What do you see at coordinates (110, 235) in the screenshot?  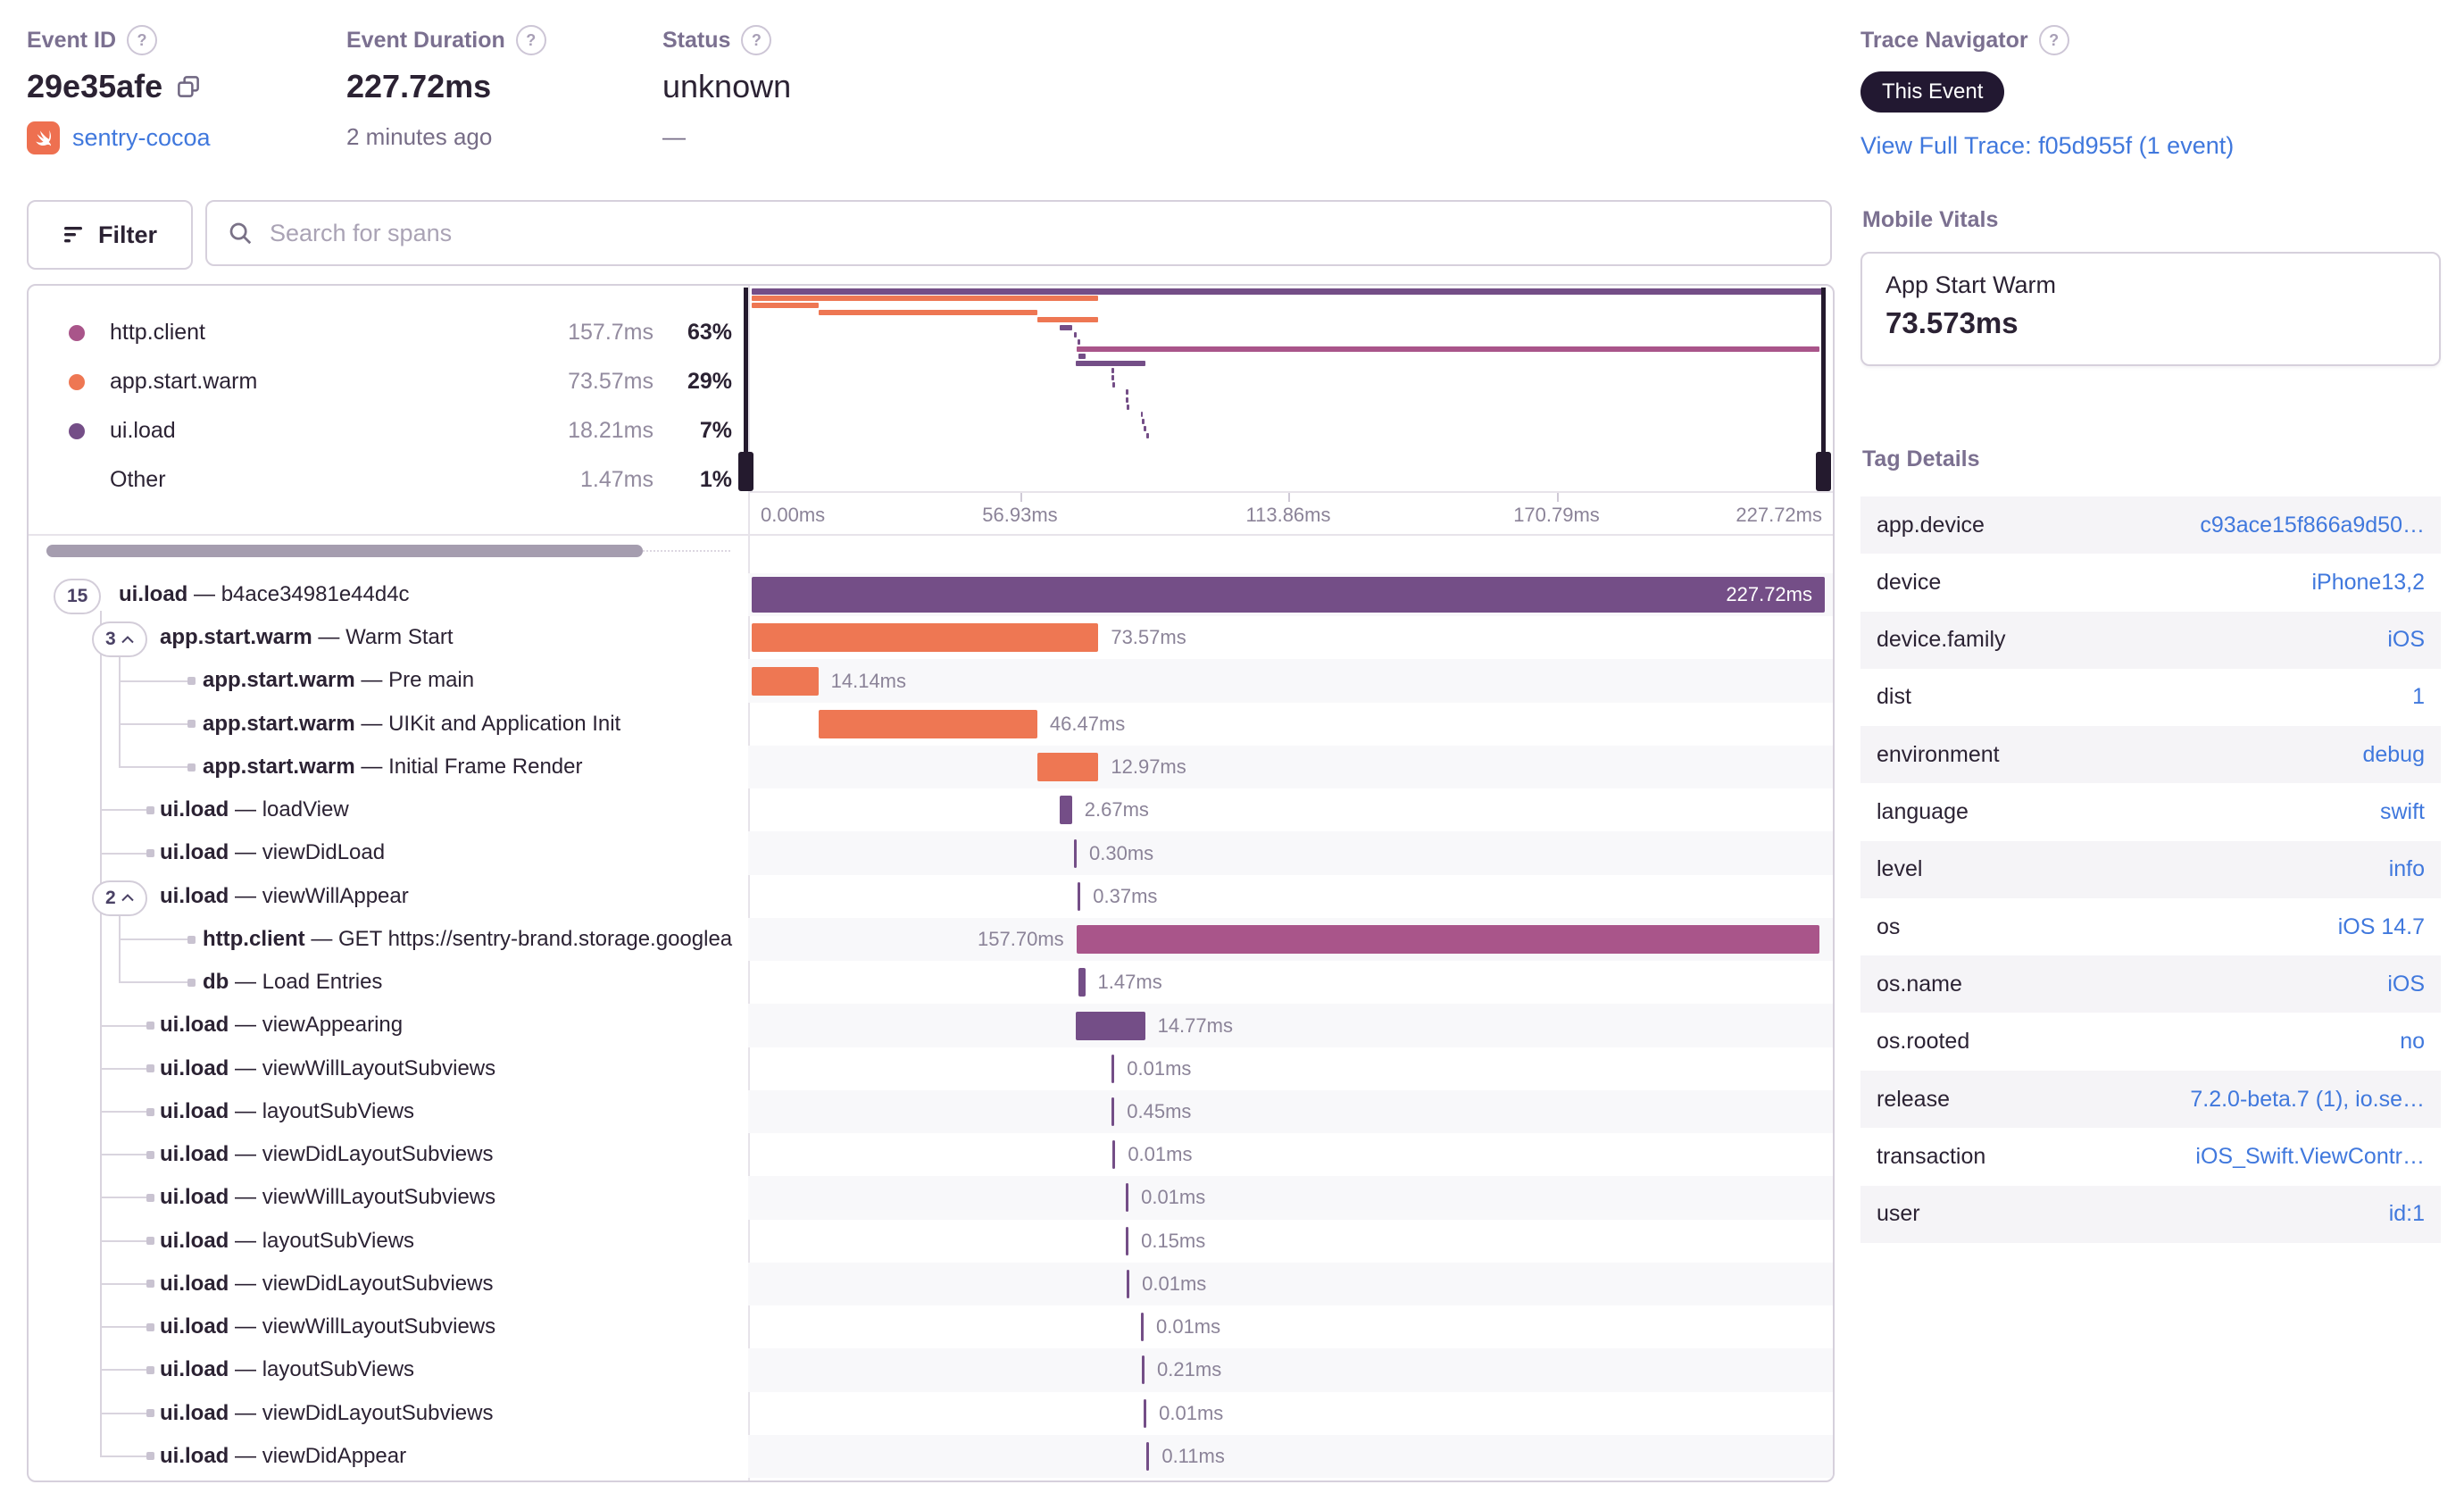 I see `filter-button: Filter` at bounding box center [110, 235].